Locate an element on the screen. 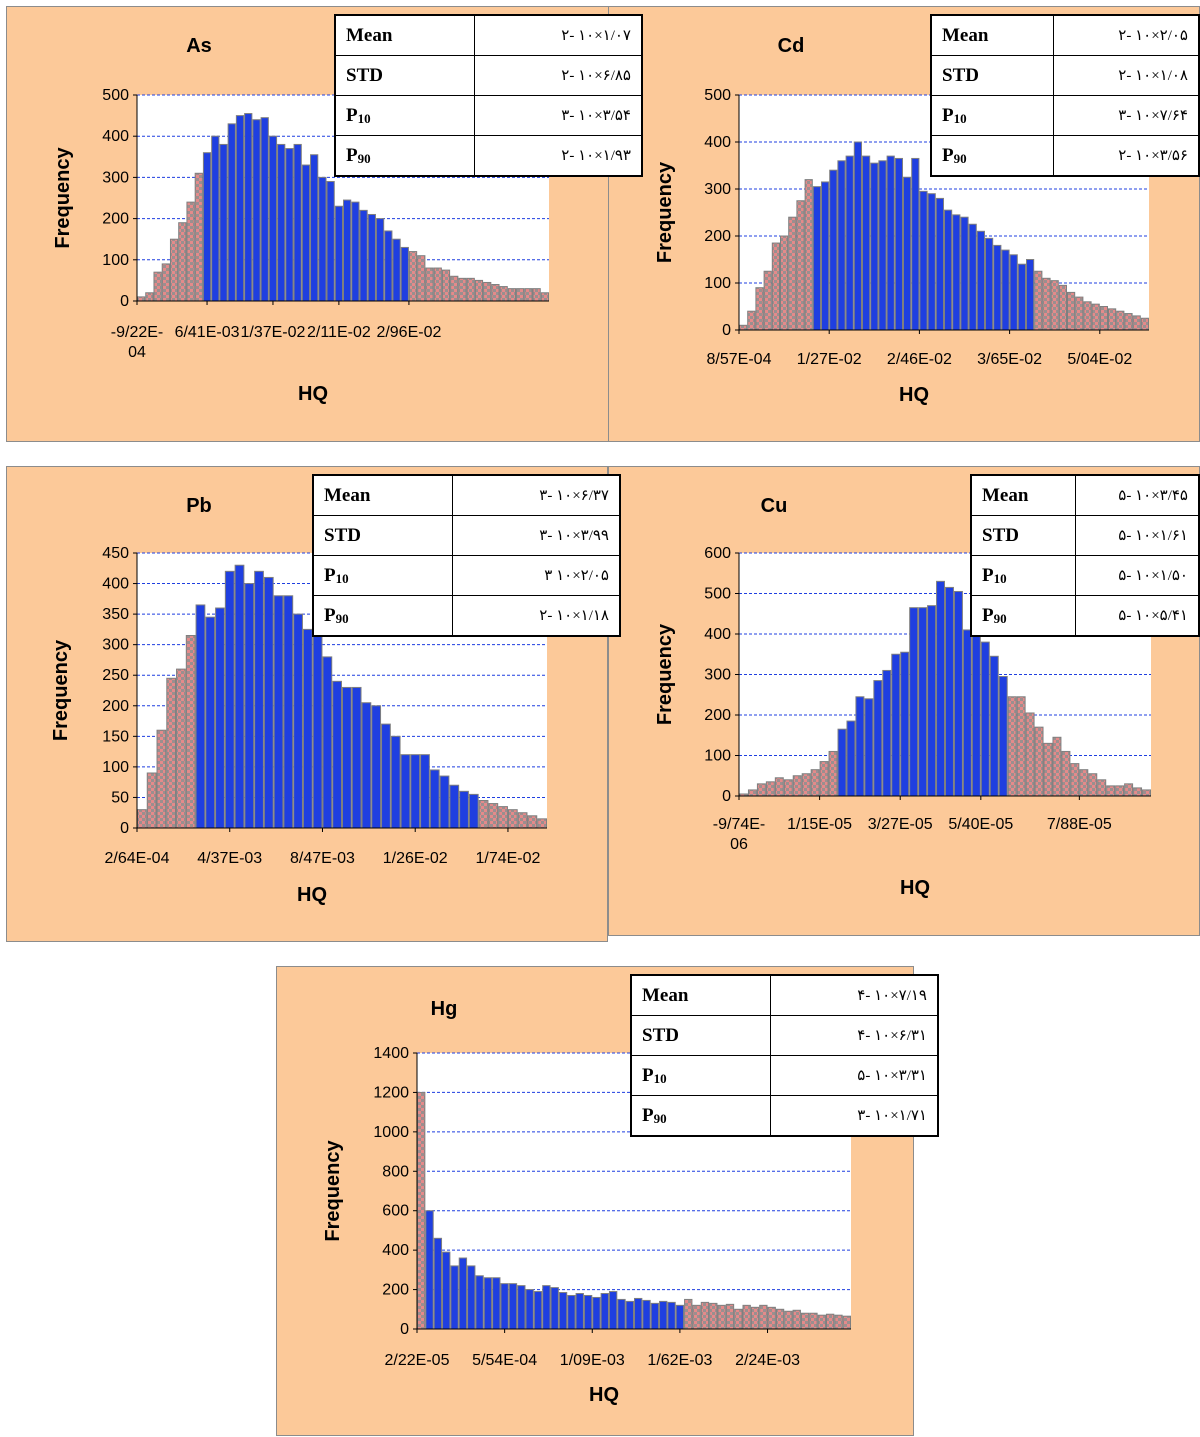 This screenshot has width=1200, height=1437. stats-row: STD ۳/۹۹×۱۰ -۳ is located at coordinates (466, 535).